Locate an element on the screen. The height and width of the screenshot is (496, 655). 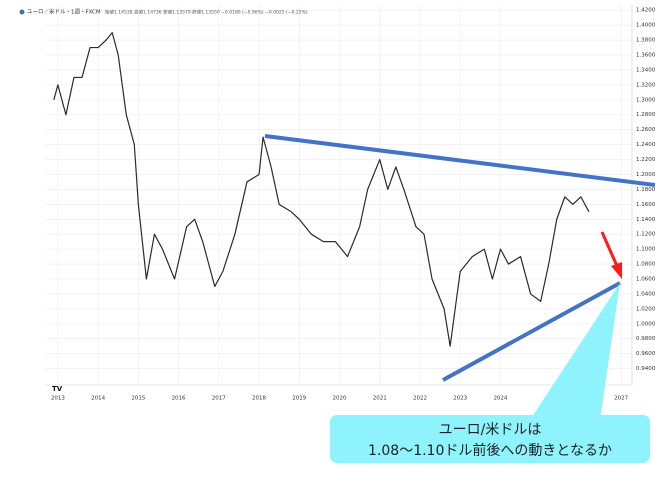
x-tick-label: 2018 is located at coordinates (259, 399).